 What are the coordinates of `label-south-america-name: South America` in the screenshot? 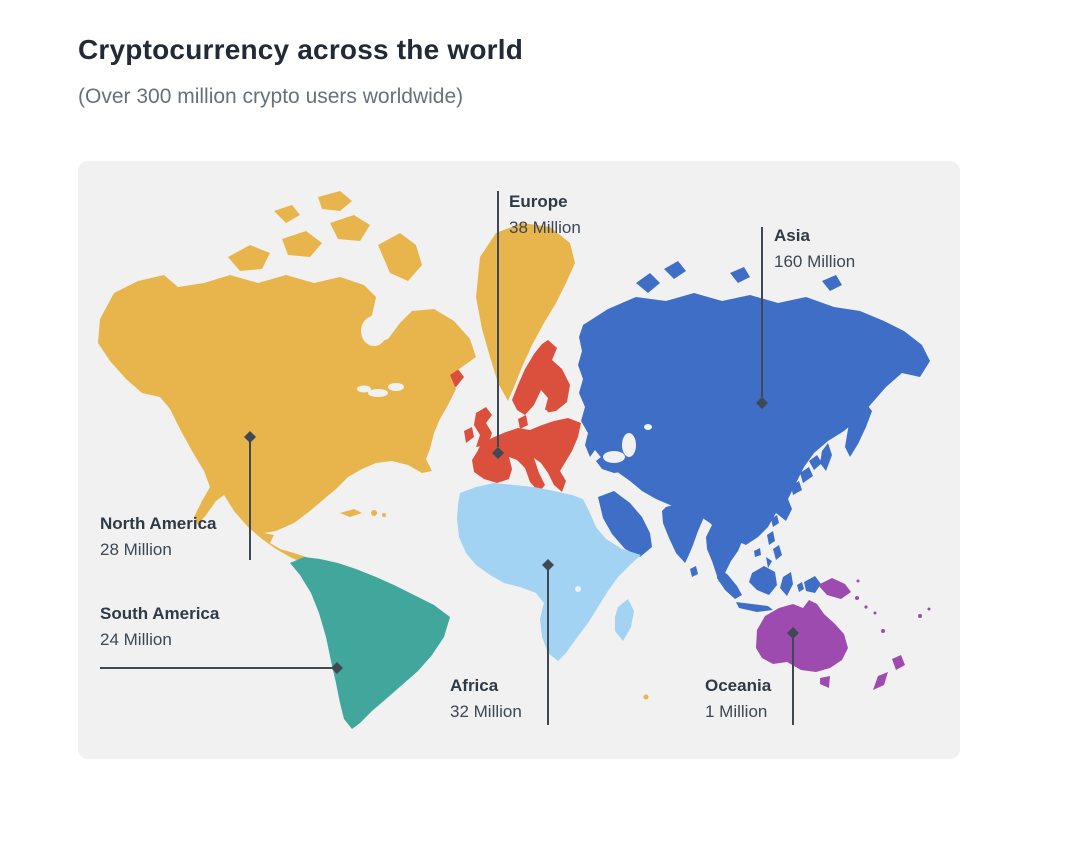 It's located at (160, 613).